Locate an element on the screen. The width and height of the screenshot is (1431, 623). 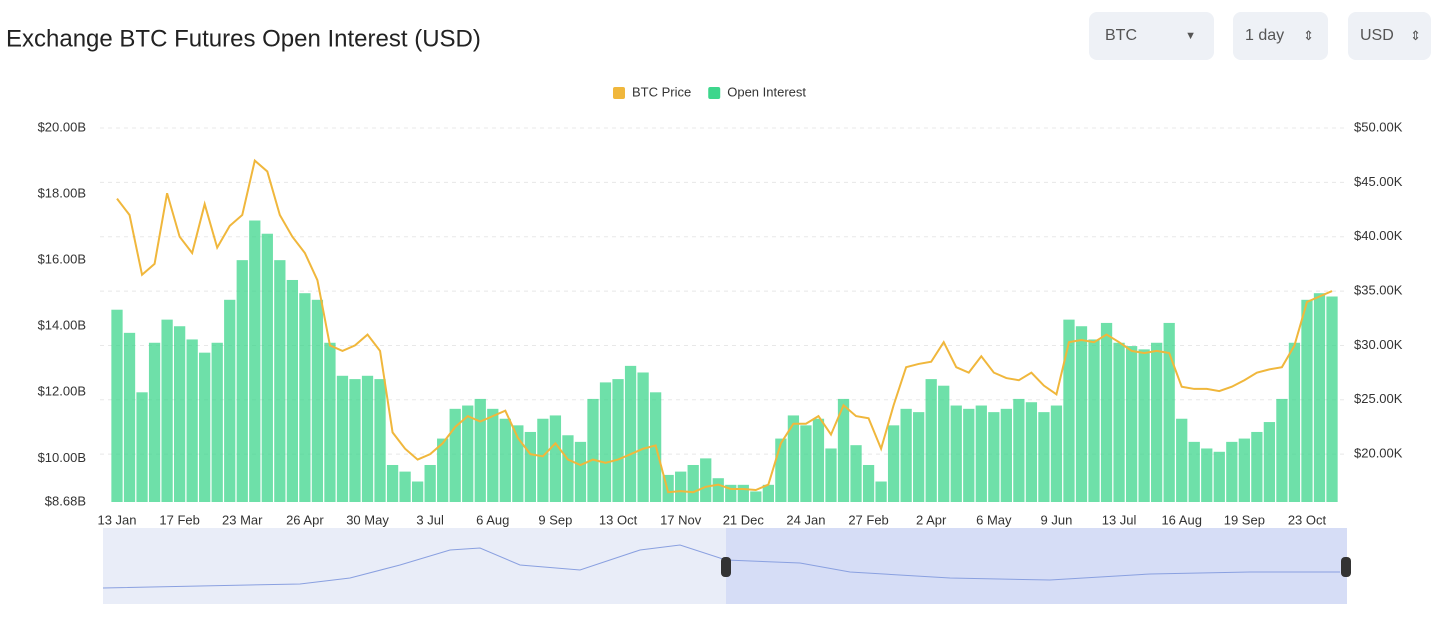
x-tick-label: 9 Jun is located at coordinates (1057, 519).